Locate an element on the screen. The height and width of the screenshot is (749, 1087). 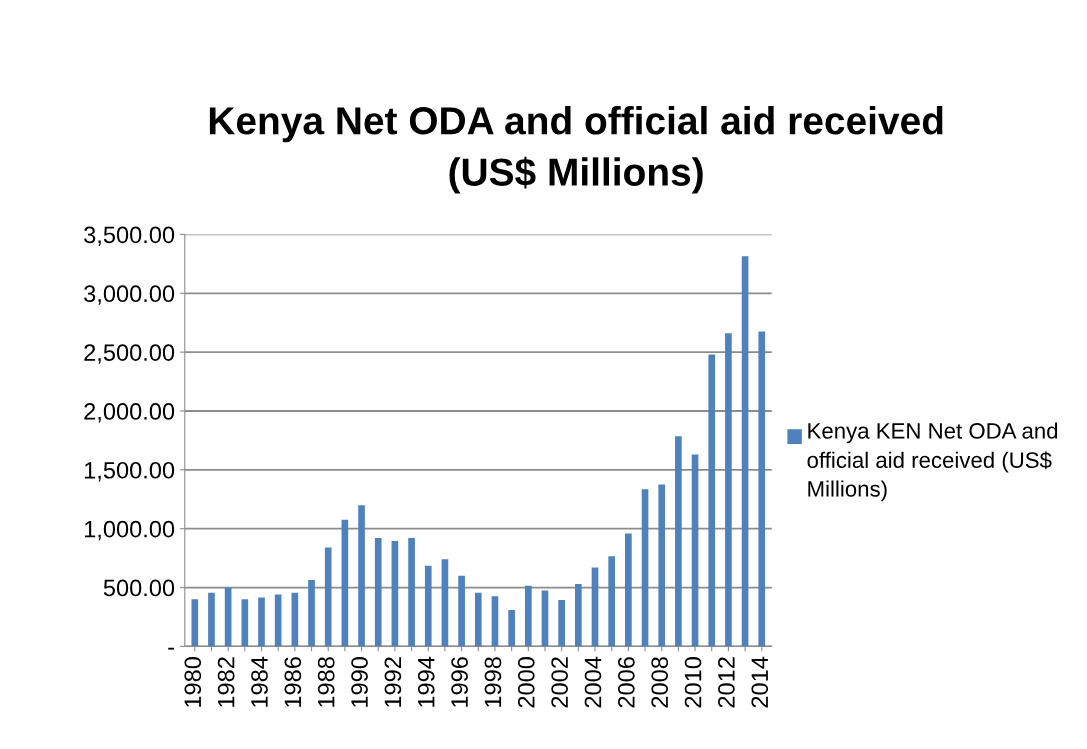
x-tick-label: 2004 is located at coordinates (593, 682).